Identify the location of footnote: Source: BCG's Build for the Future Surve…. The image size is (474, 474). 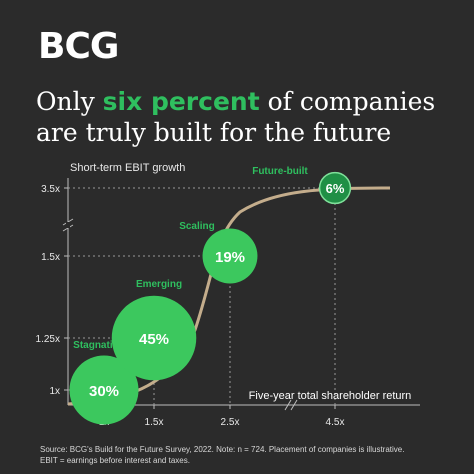
(250, 455).